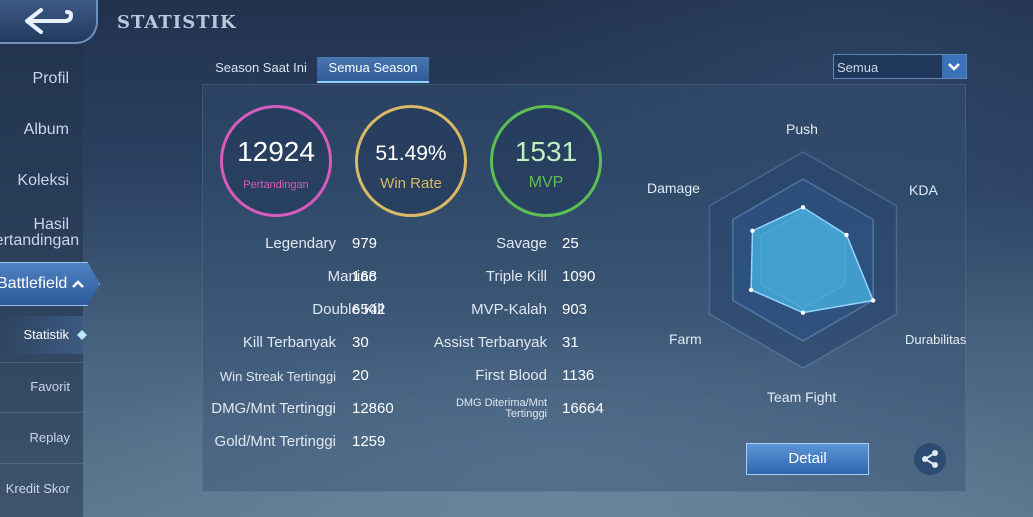 The height and width of the screenshot is (517, 1033). I want to click on radar-label-damage: Damage, so click(673, 188).